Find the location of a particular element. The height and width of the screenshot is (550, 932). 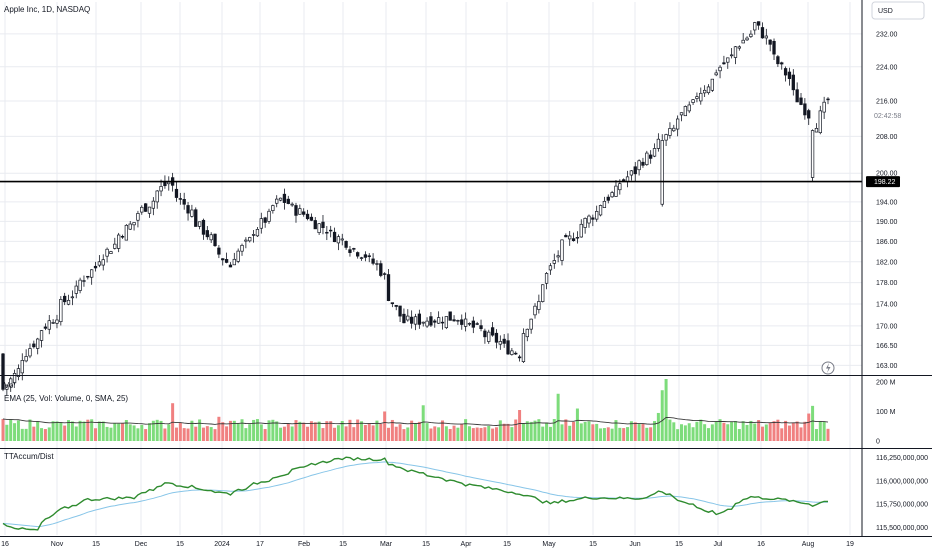

volume-bars is located at coordinates (415, 410).